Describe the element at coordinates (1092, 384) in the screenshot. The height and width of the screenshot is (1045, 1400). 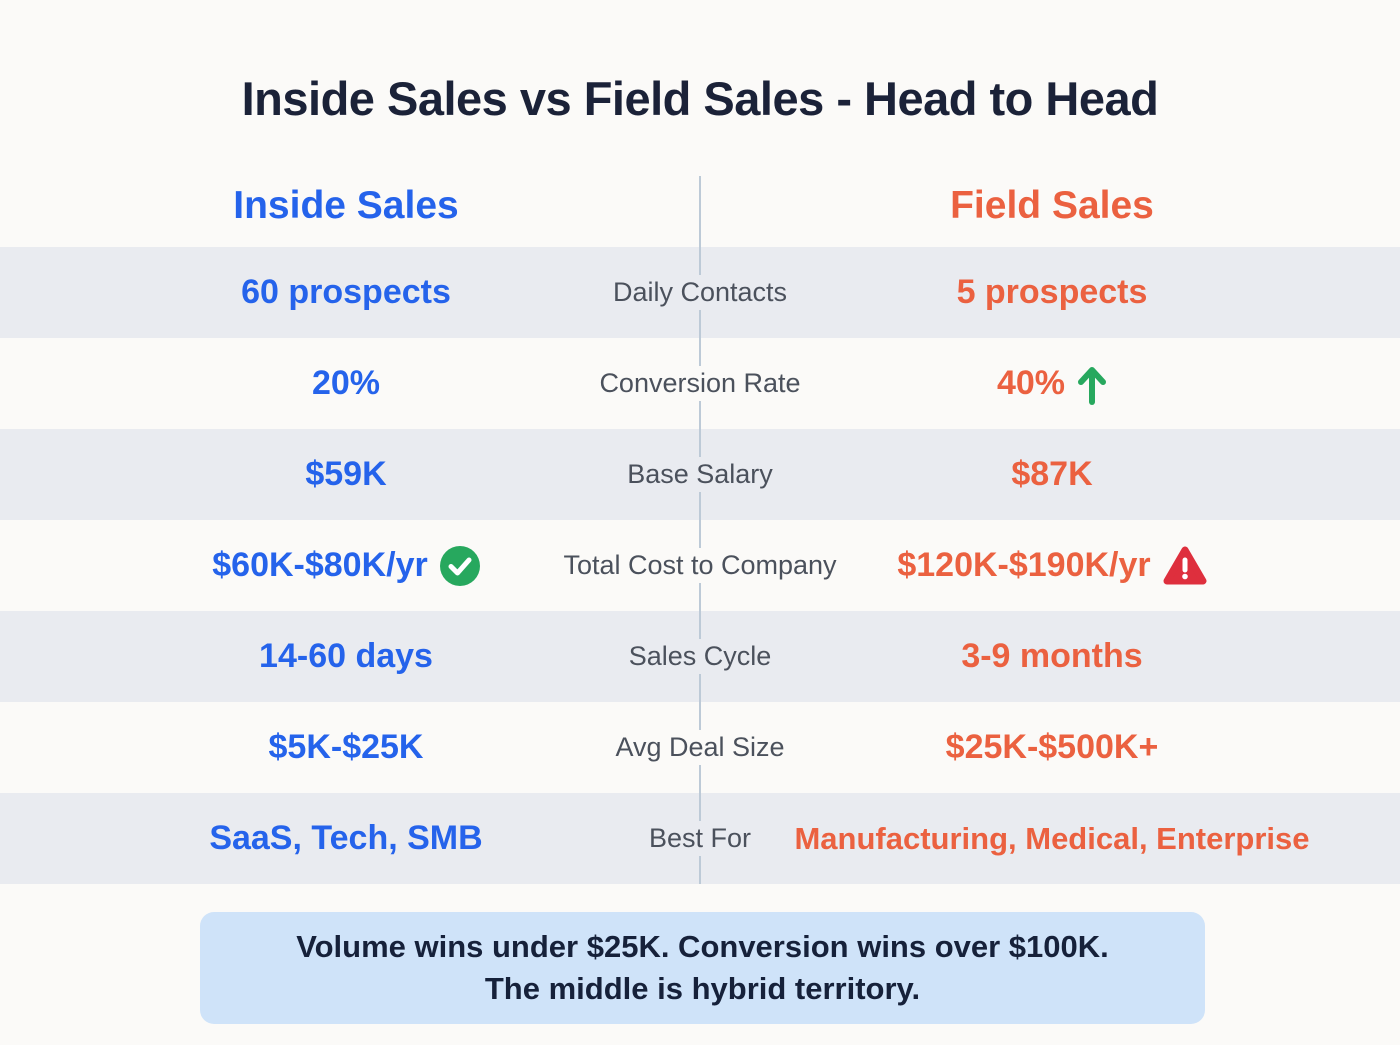
I see `up-arrow-icon` at that location.